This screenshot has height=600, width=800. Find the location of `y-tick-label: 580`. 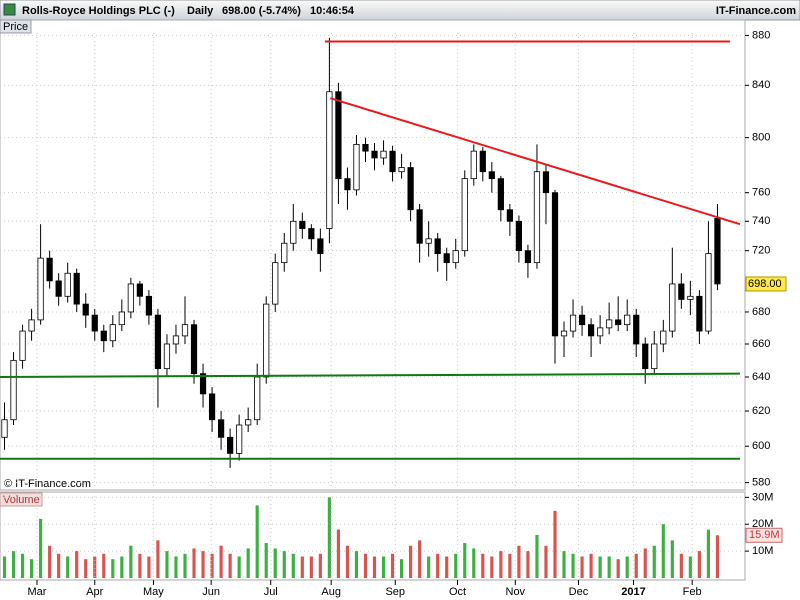

y-tick-label: 580 is located at coordinates (761, 482).